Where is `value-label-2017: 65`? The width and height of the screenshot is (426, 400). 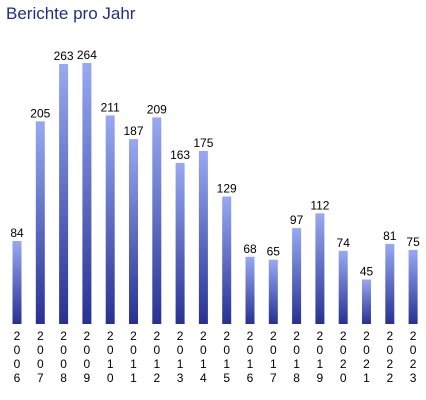
value-label-2017: 65 is located at coordinates (274, 252).